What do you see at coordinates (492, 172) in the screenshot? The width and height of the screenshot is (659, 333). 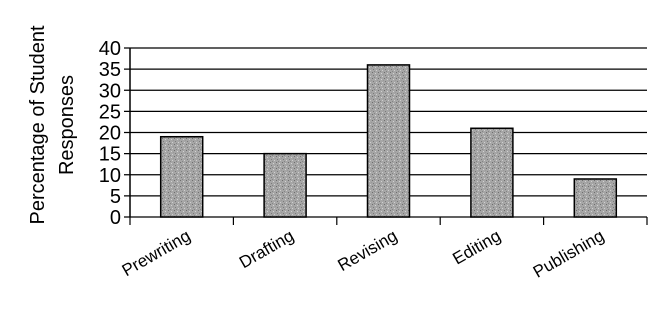 I see `bar-editing` at bounding box center [492, 172].